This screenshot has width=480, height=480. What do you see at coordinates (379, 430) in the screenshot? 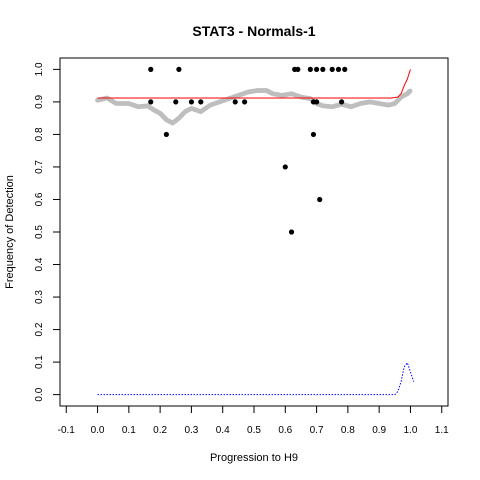
I see `x-tick-label: 0.9` at bounding box center [379, 430].